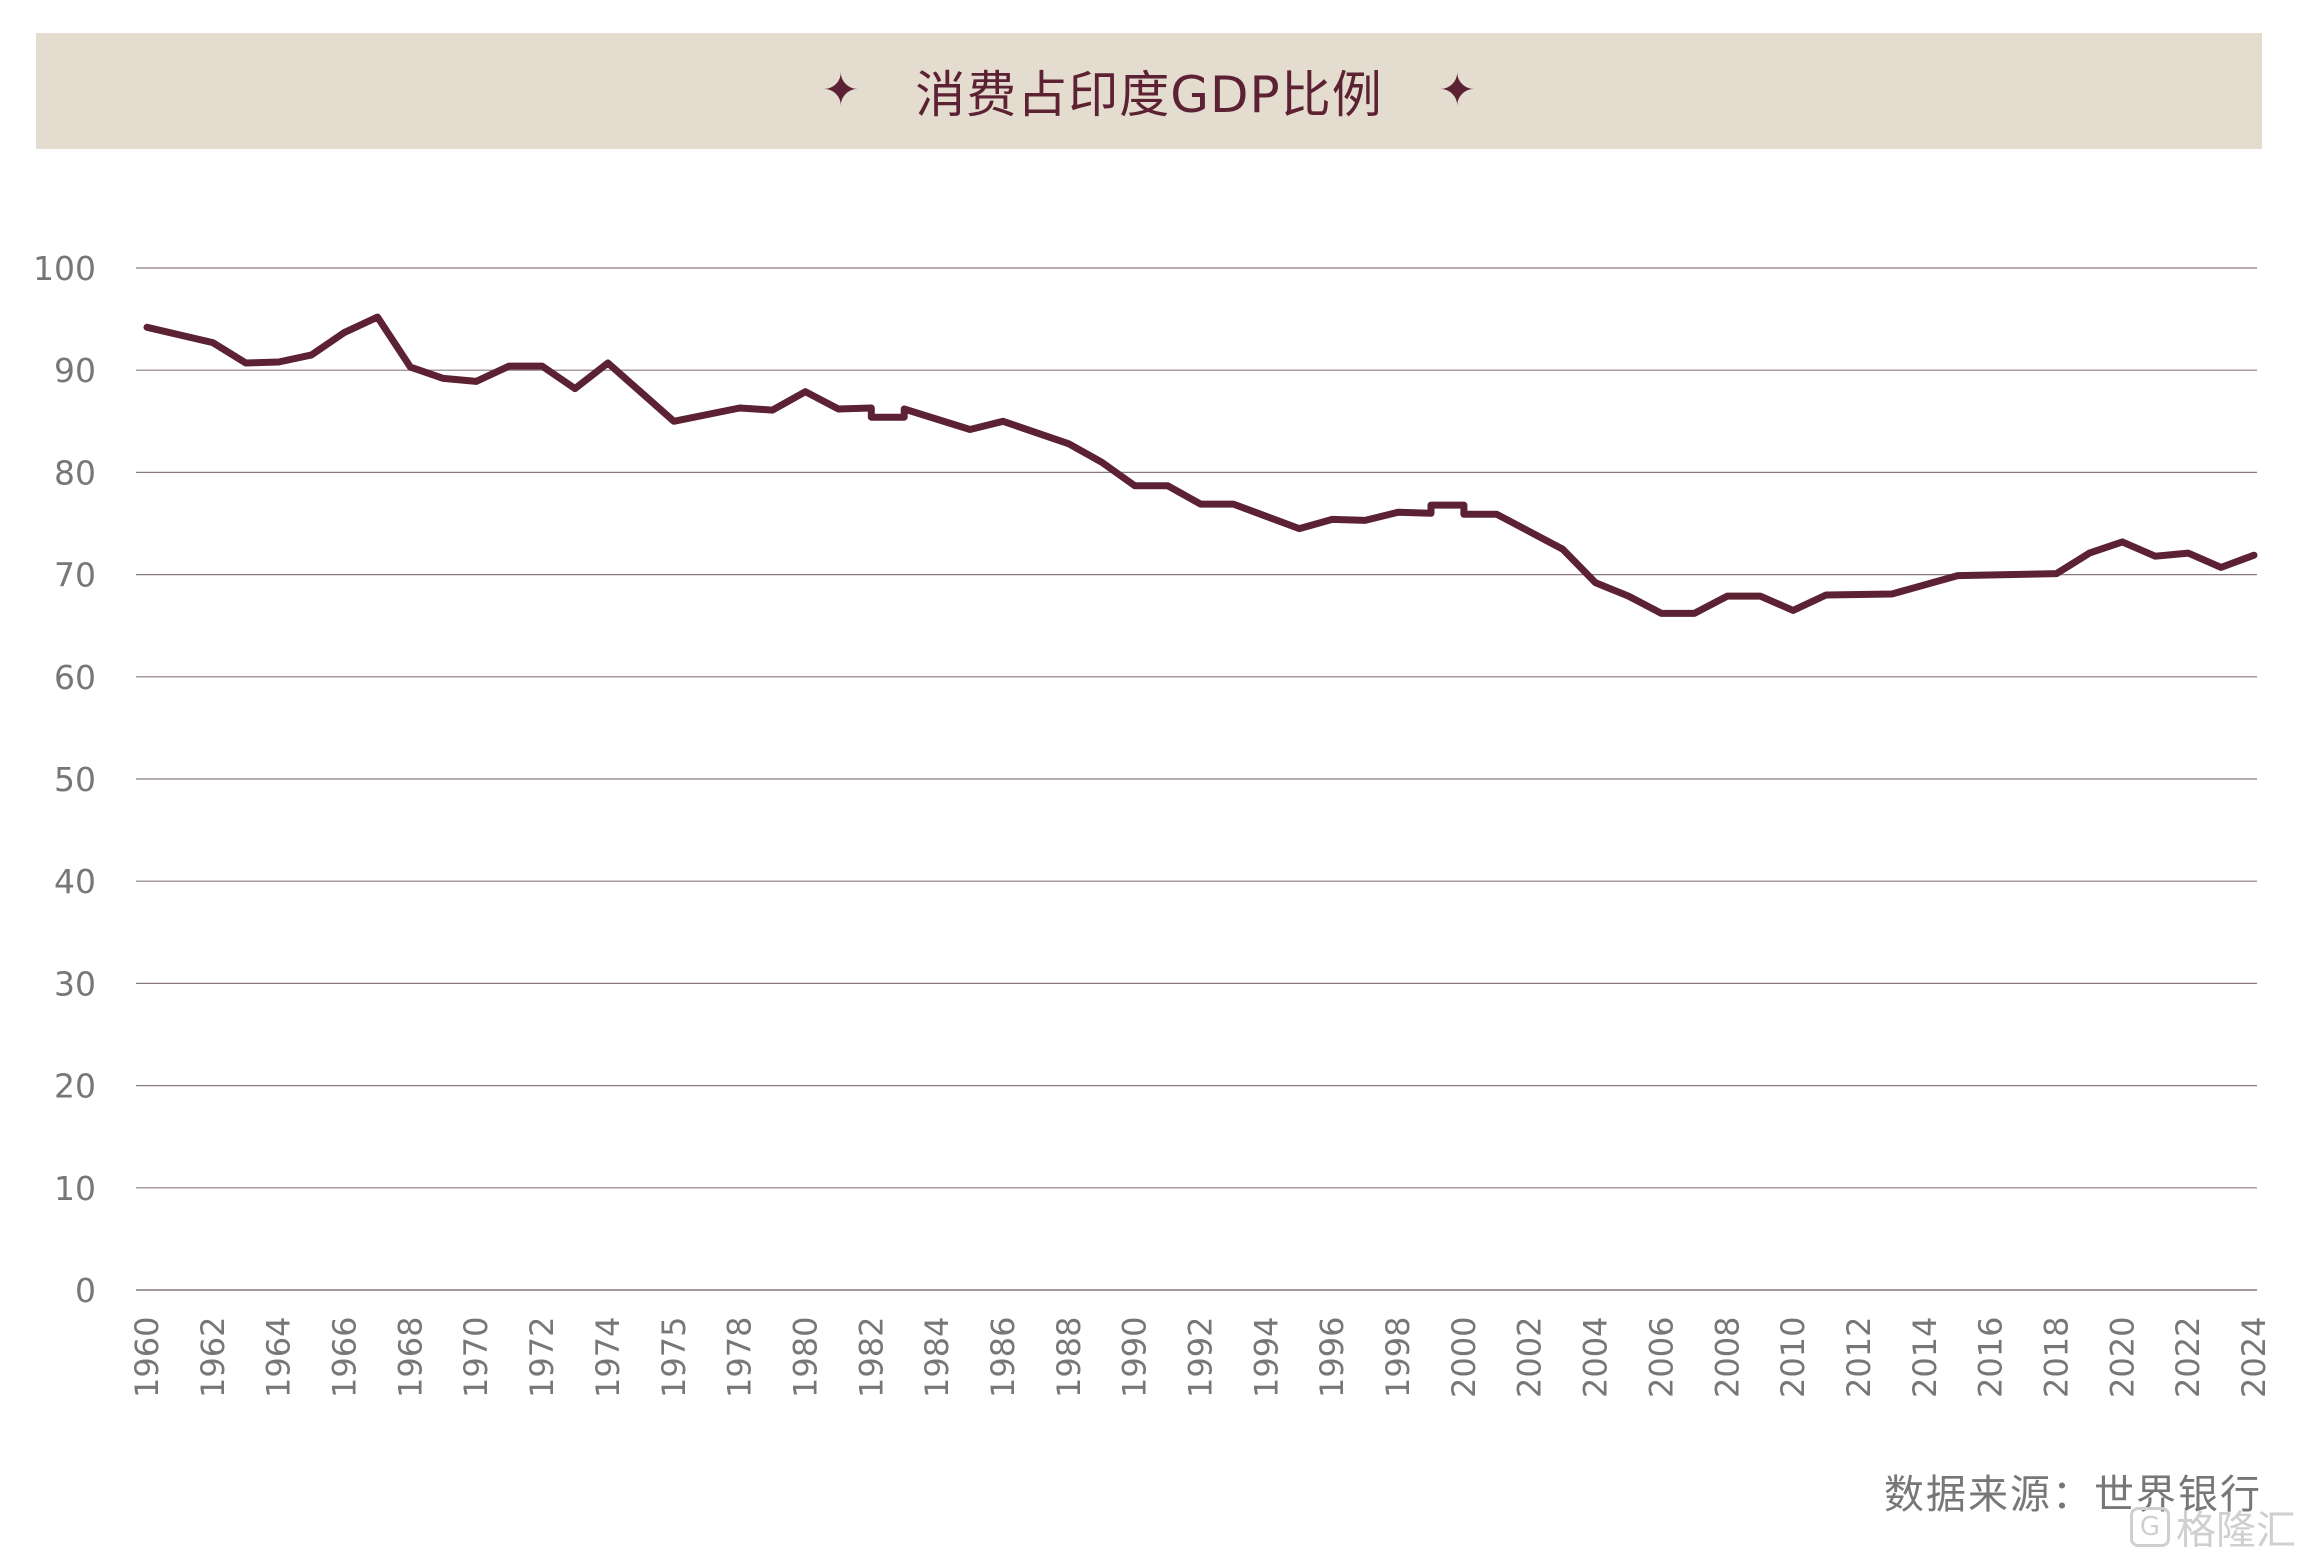 The width and height of the screenshot is (2304, 1547). What do you see at coordinates (476, 1357) in the screenshot?
I see `x-tick-label: 1970` at bounding box center [476, 1357].